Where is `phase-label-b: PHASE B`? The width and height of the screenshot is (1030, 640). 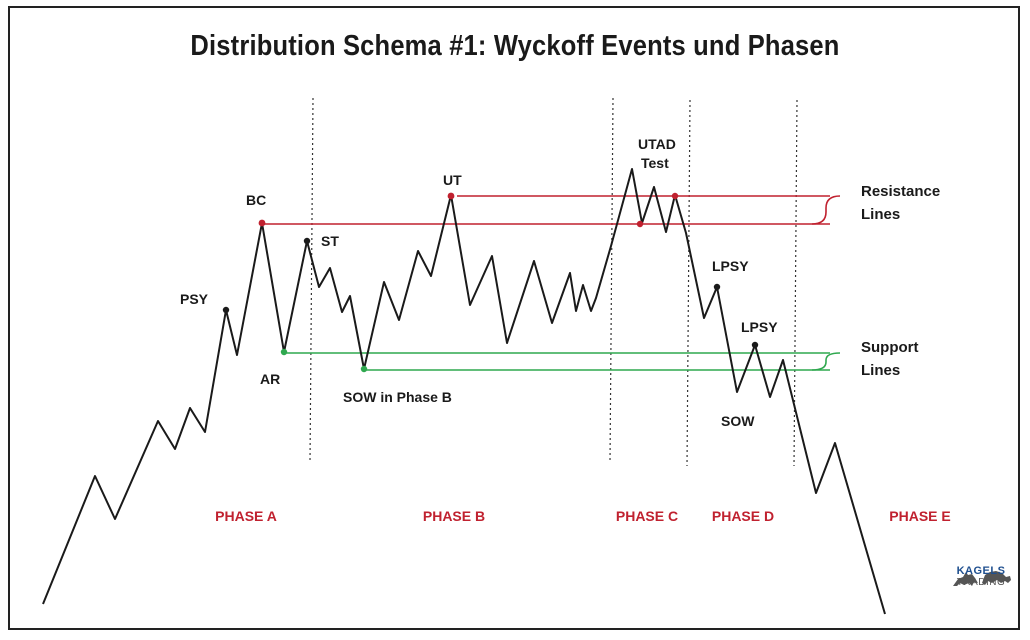 phase-label-b: PHASE B is located at coordinates (454, 516).